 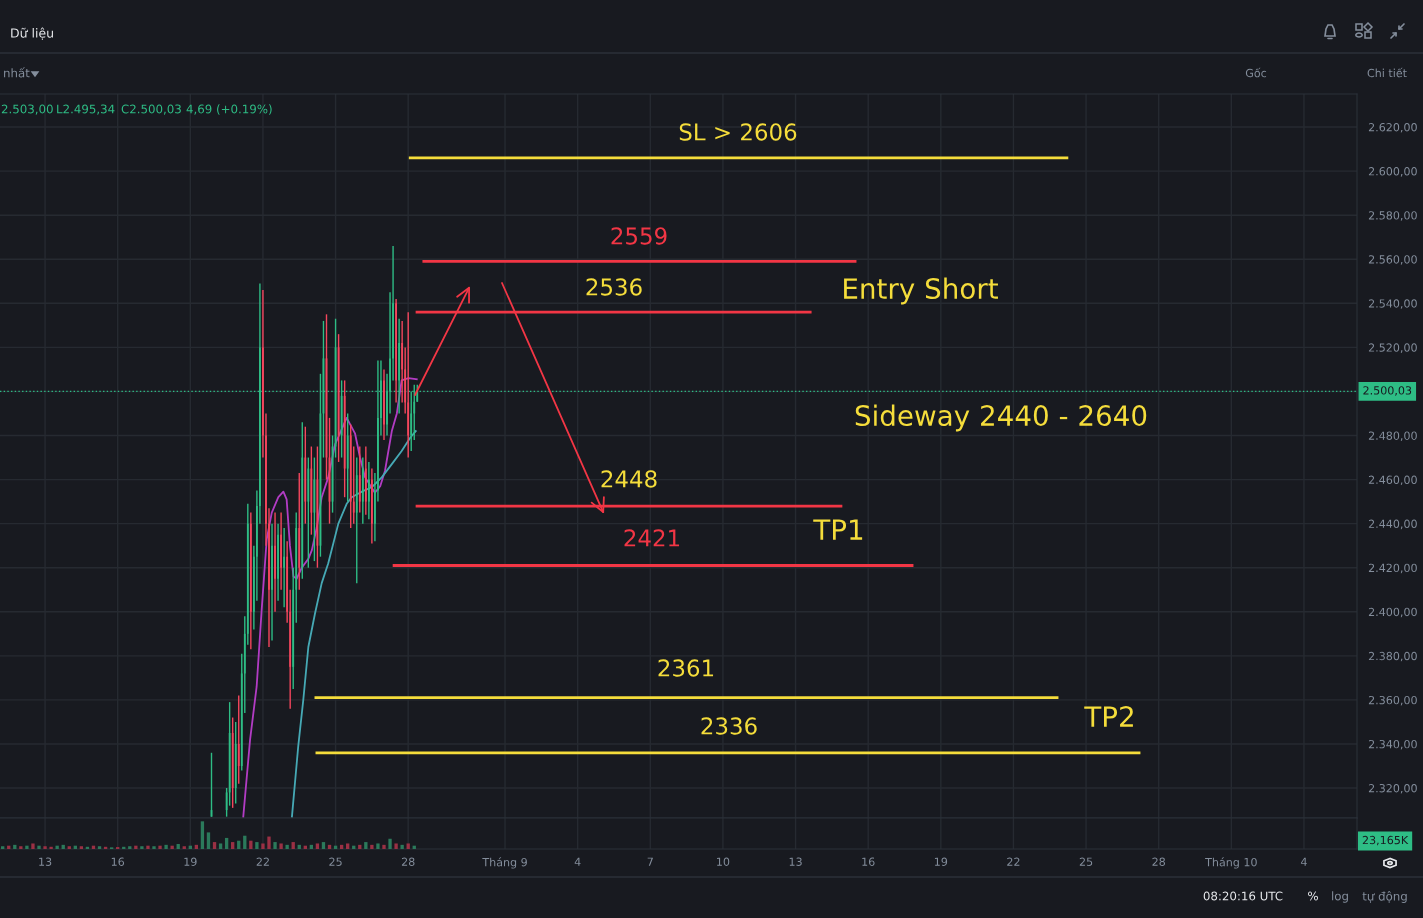 I want to click on annotation: 2336, so click(x=729, y=726).